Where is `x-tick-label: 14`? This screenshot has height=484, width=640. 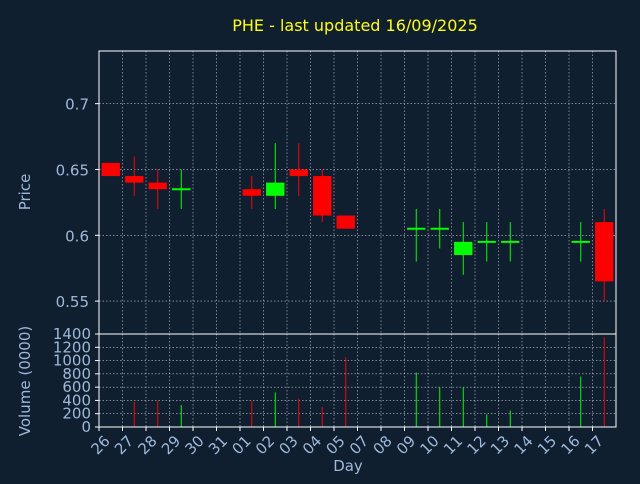 x-tick-label: 14 is located at coordinates (524, 445).